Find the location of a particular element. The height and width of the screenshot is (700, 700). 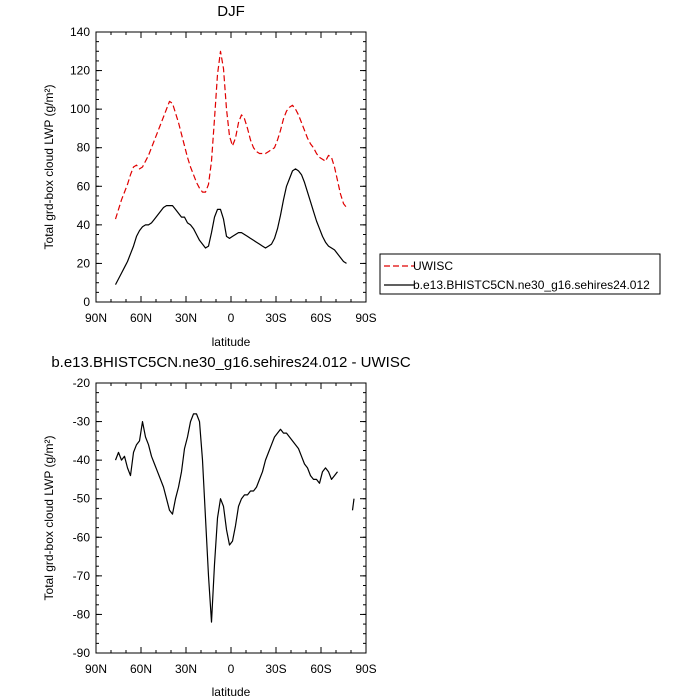

top-x-tick-label: 90S is located at coordinates (365, 318).